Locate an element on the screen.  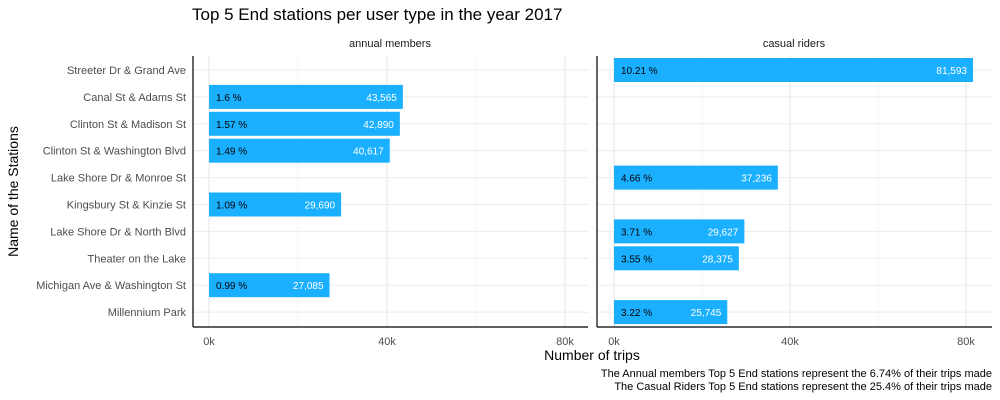
value-label-casual-riders-theater-on-the-lake: 28,375 is located at coordinates (717, 259).